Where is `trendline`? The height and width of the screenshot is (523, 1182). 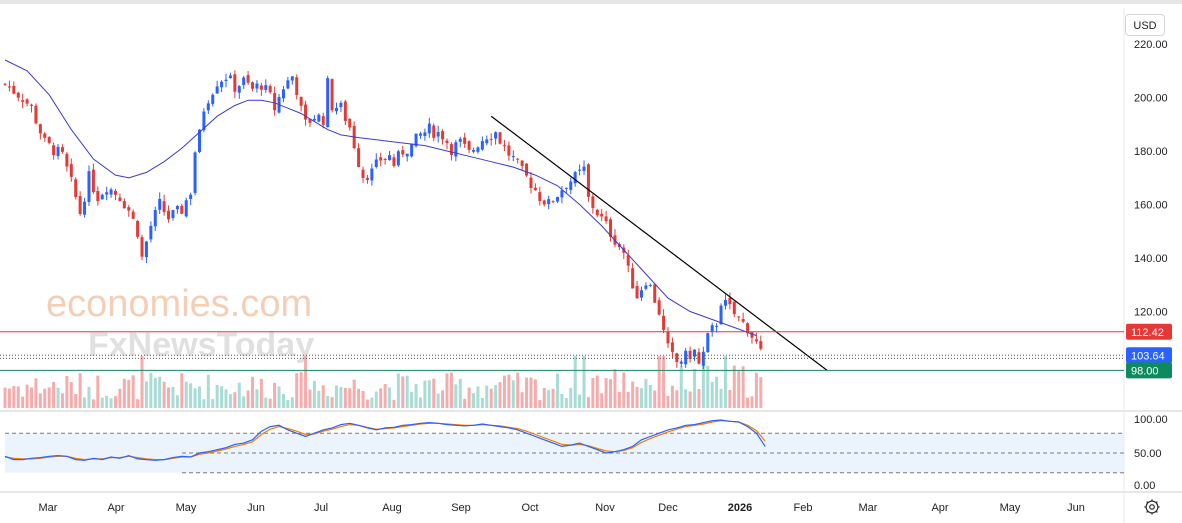
trendline is located at coordinates (659, 243).